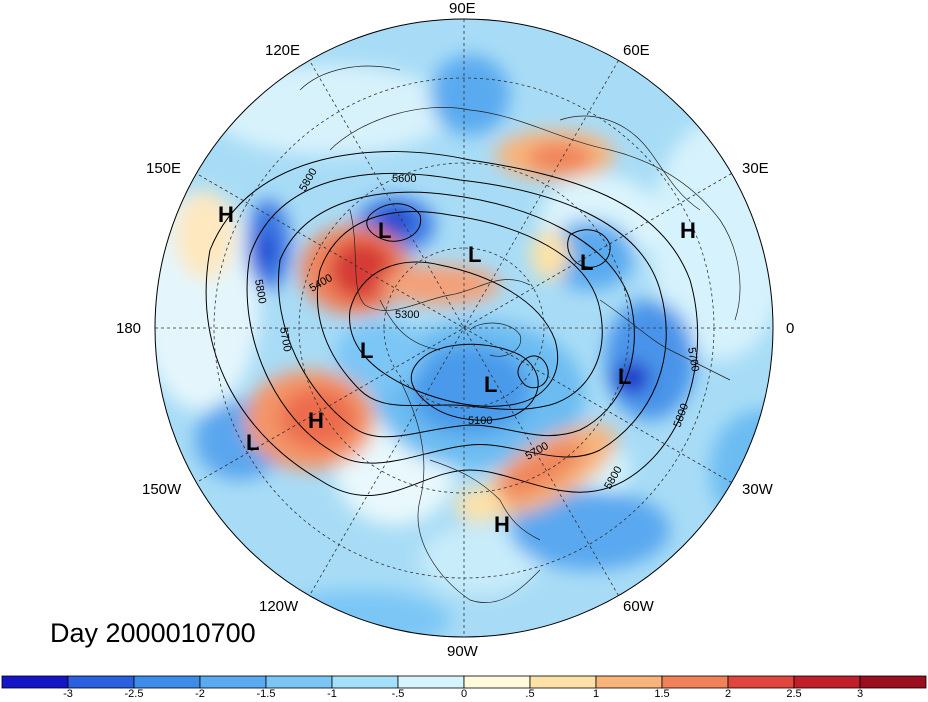 The width and height of the screenshot is (928, 702). What do you see at coordinates (638, 606) in the screenshot?
I see `longitude-label-60w: 60W` at bounding box center [638, 606].